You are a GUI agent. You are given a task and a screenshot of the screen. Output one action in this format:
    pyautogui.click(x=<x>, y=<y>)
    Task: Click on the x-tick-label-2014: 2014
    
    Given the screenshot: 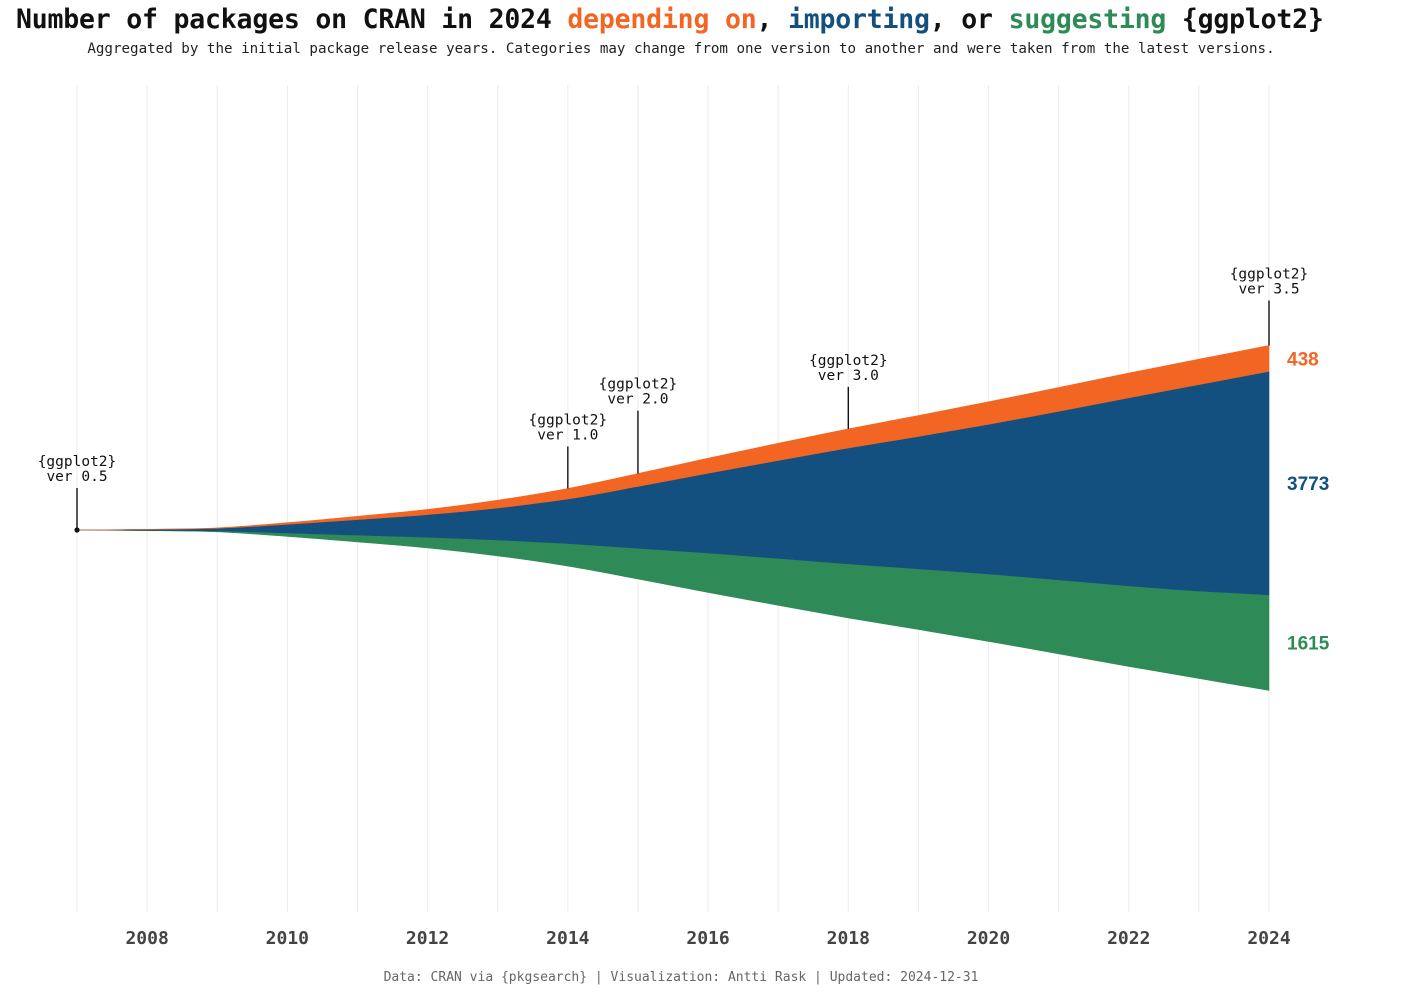 What is the action you would take?
    pyautogui.click(x=568, y=938)
    